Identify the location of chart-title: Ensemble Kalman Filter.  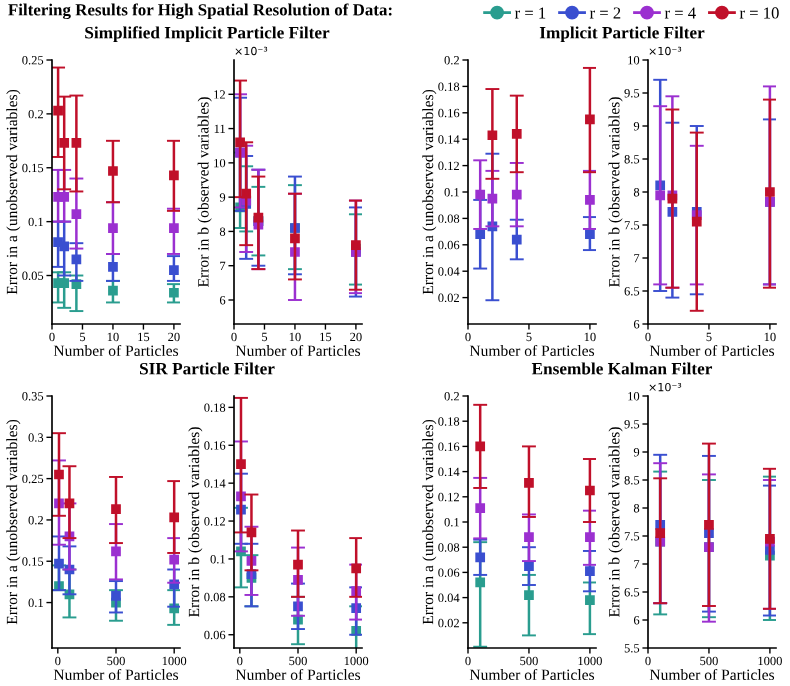
(622, 368).